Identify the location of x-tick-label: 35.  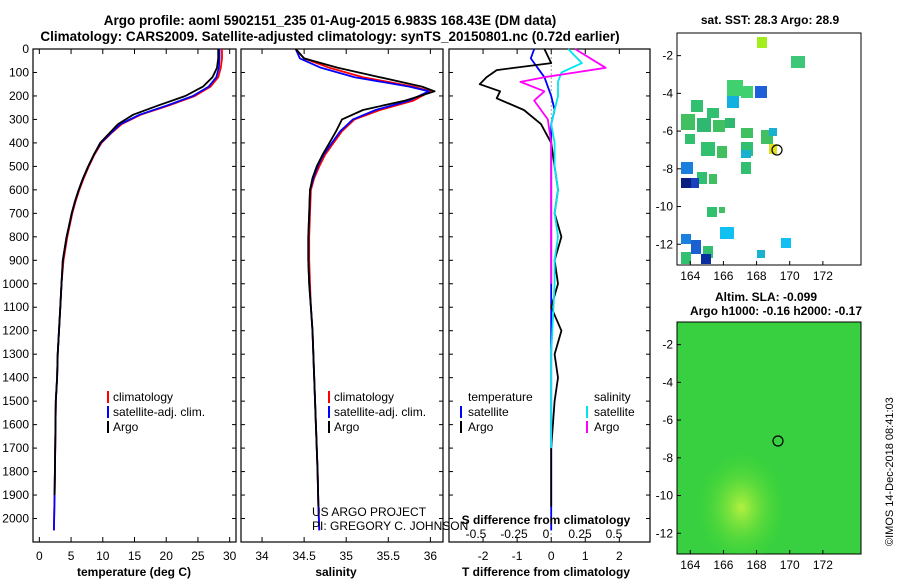
(347, 556).